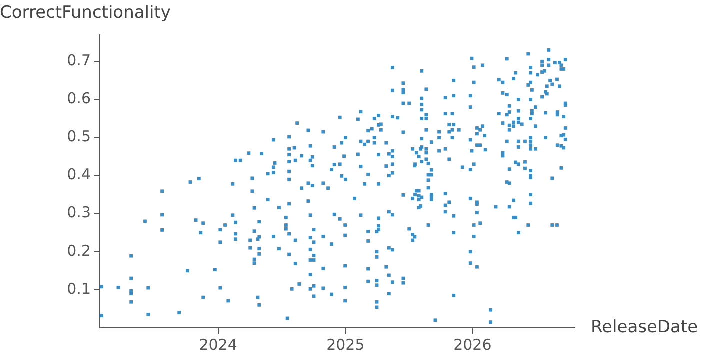  I want to click on y-axis-title: CorrectFunctionality, so click(85, 13).